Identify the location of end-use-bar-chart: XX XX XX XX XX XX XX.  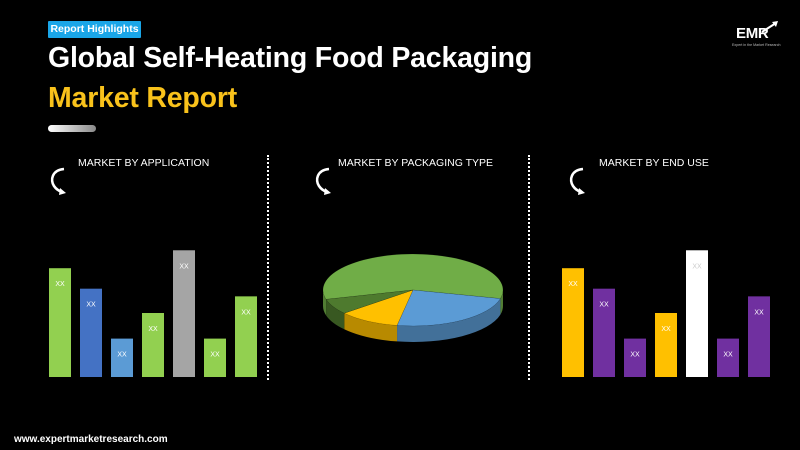
(666, 313).